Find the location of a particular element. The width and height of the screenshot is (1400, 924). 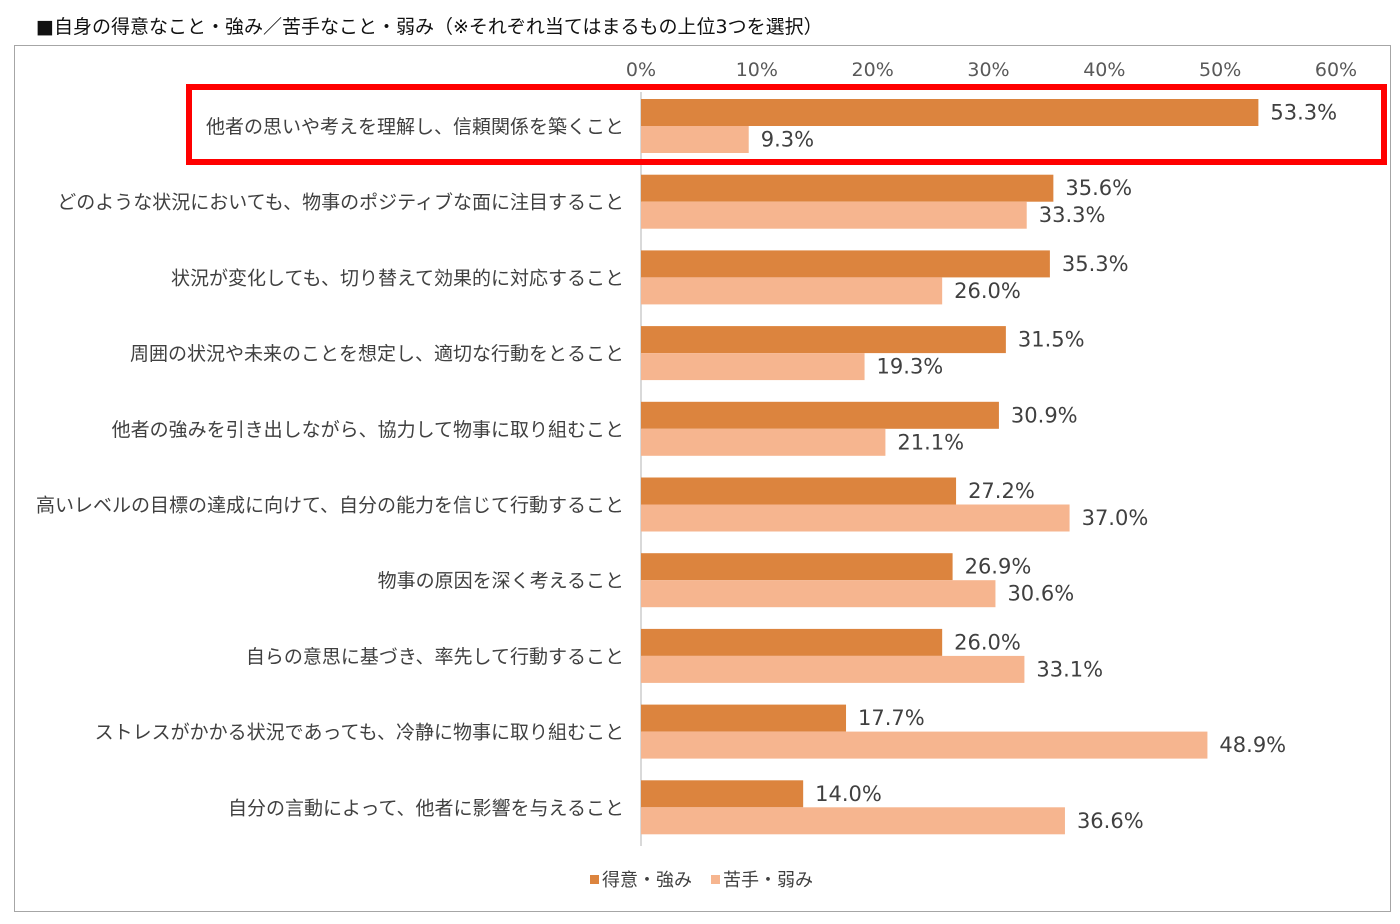

category-label: 状況が変化しても、切り替えて効果的に対応すること is located at coordinates (397, 278).